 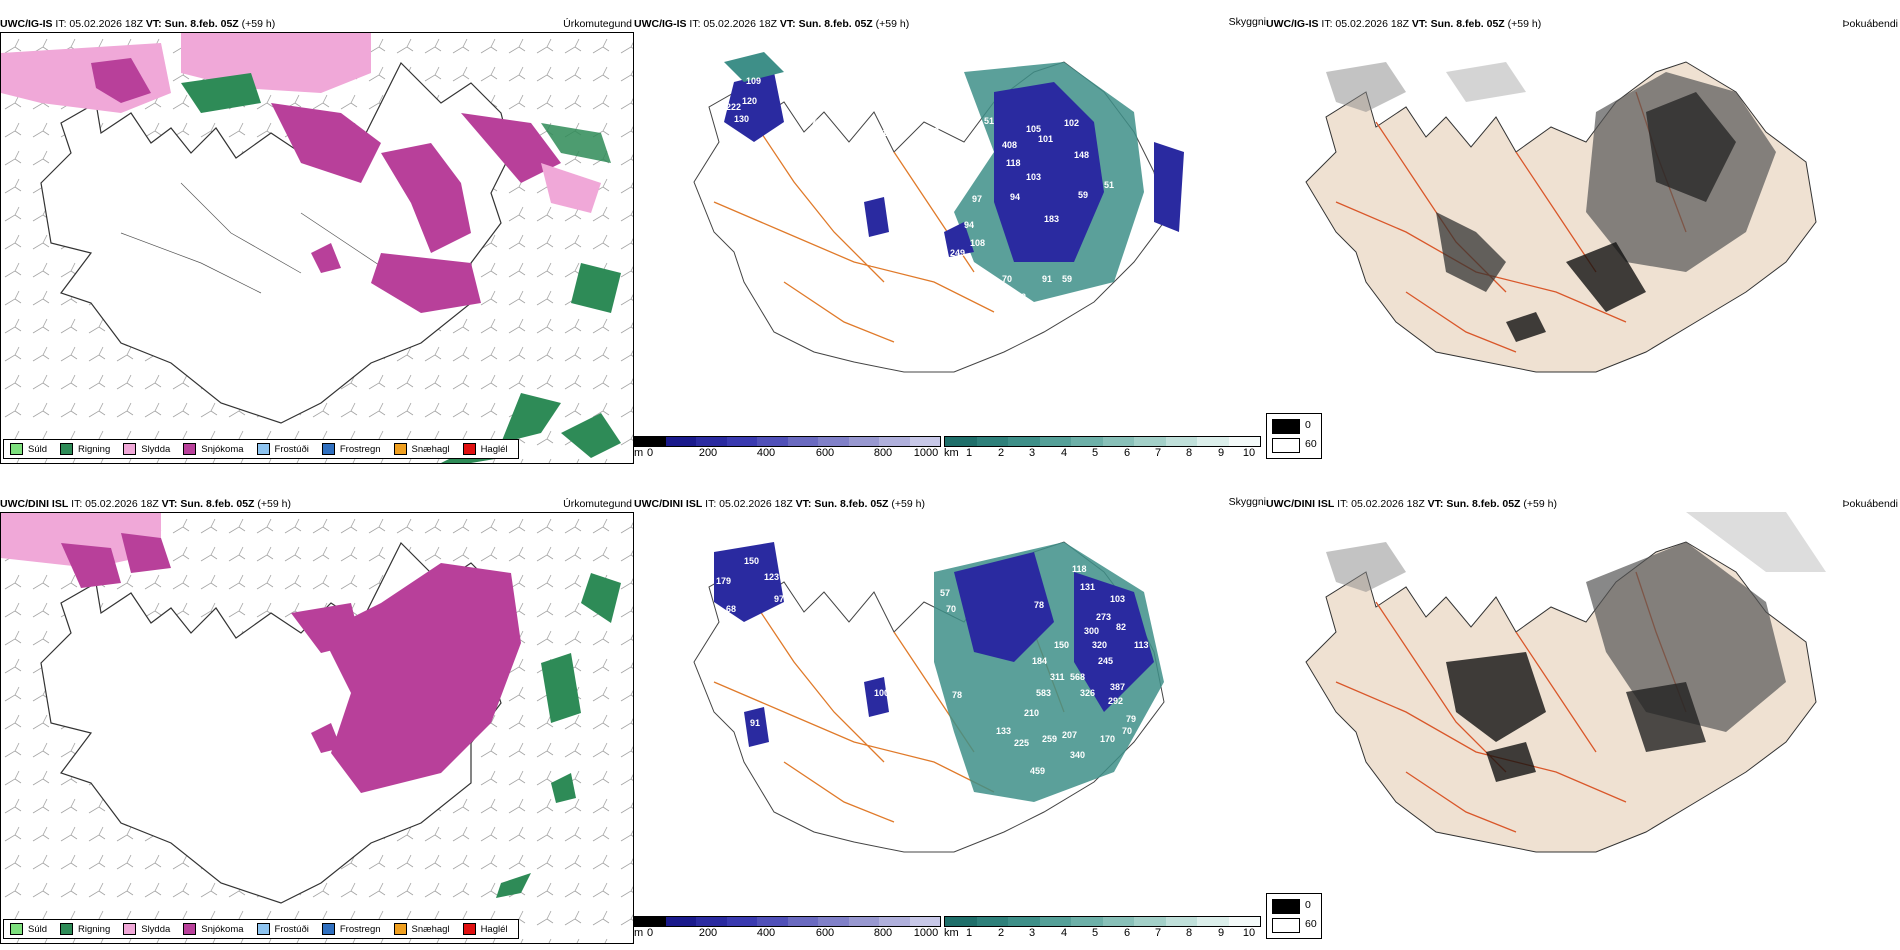 I want to click on svg-text: 57, so click(x=945, y=593).